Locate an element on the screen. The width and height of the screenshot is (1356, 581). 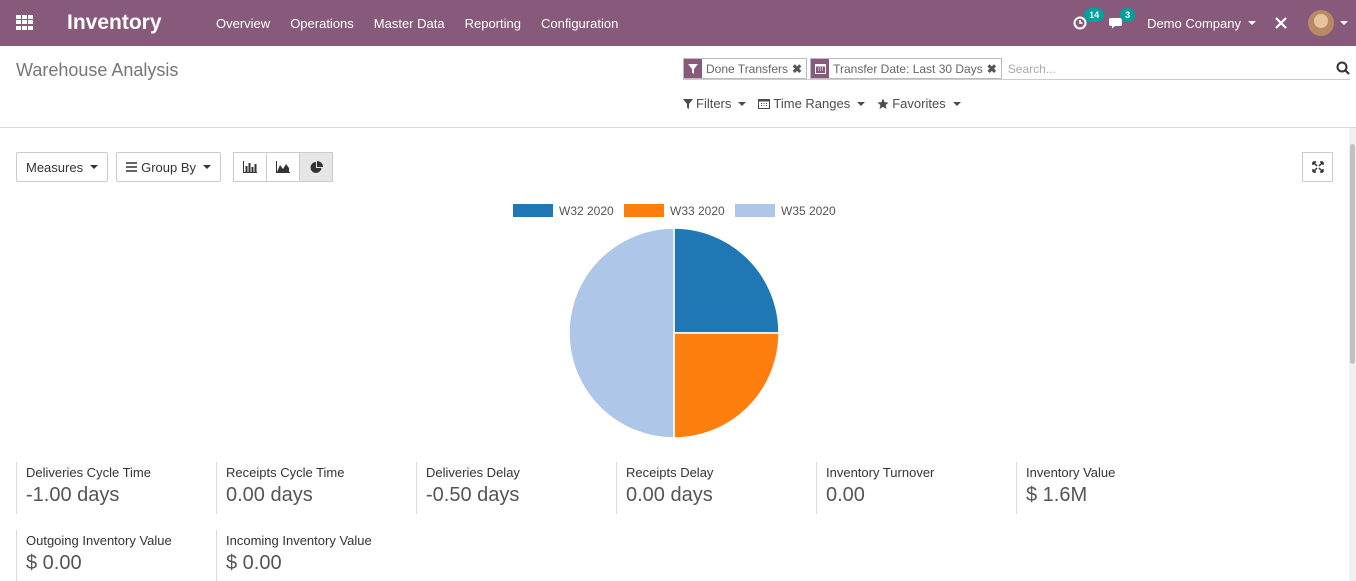
line-chart-button is located at coordinates (283, 167).